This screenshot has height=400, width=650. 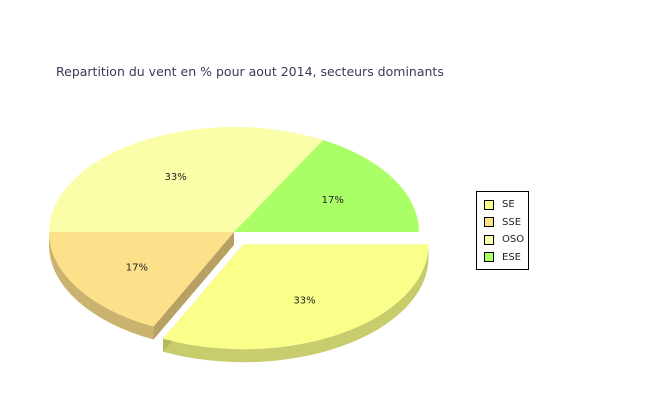 What do you see at coordinates (513, 240) in the screenshot?
I see `legend-label: OSO` at bounding box center [513, 240].